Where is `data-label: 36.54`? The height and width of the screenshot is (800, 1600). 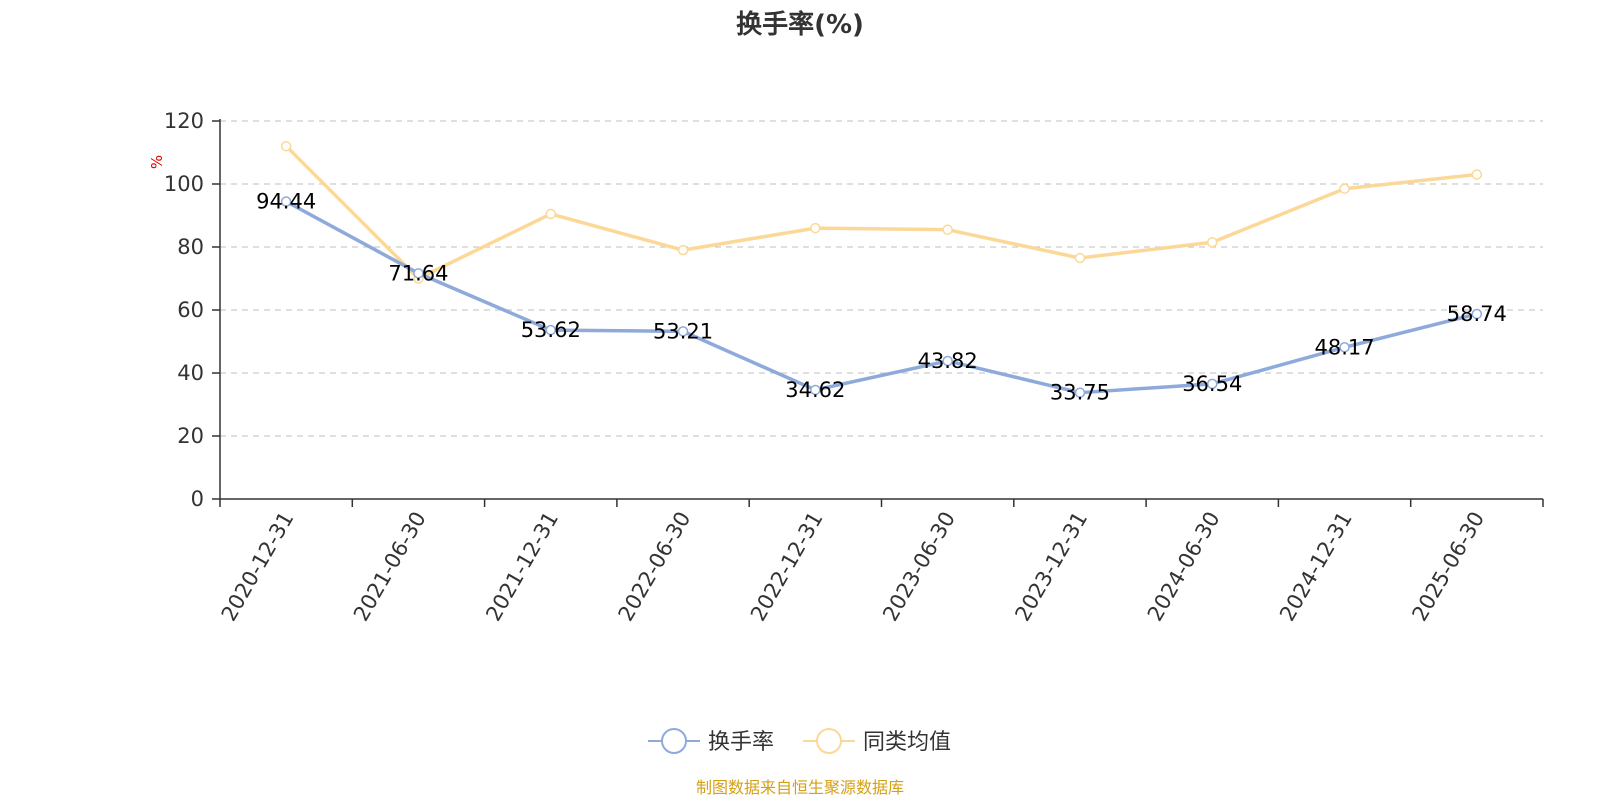 data-label: 36.54 is located at coordinates (1212, 384).